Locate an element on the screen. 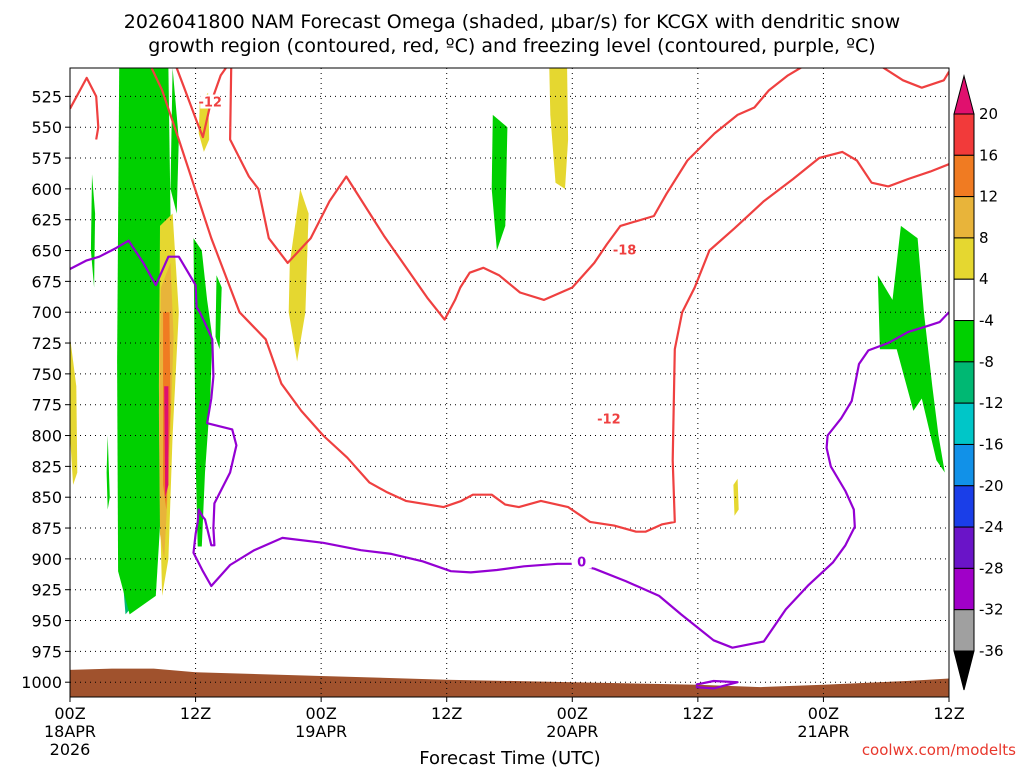 This screenshot has height=768, width=1024. colorbar-label: -32 is located at coordinates (991, 610).